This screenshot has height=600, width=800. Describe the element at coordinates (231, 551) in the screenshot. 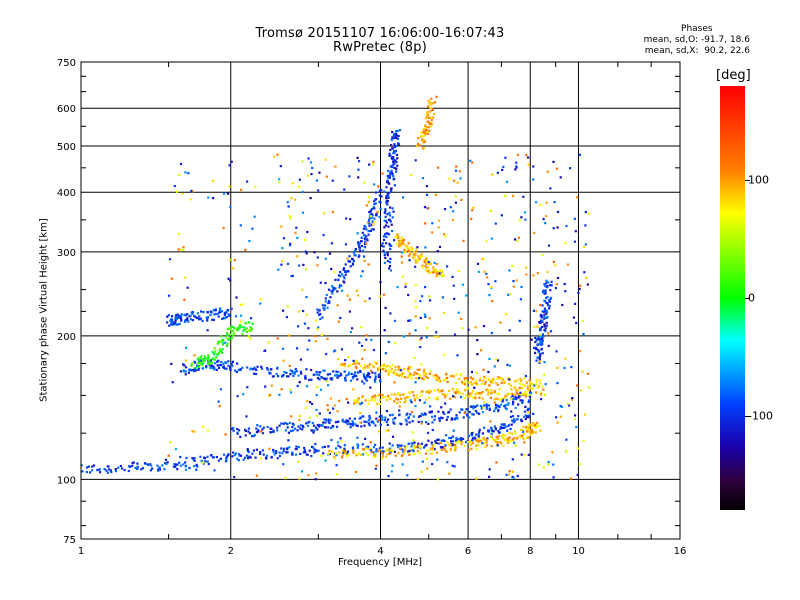

I see `x-tick-label: 2` at that location.